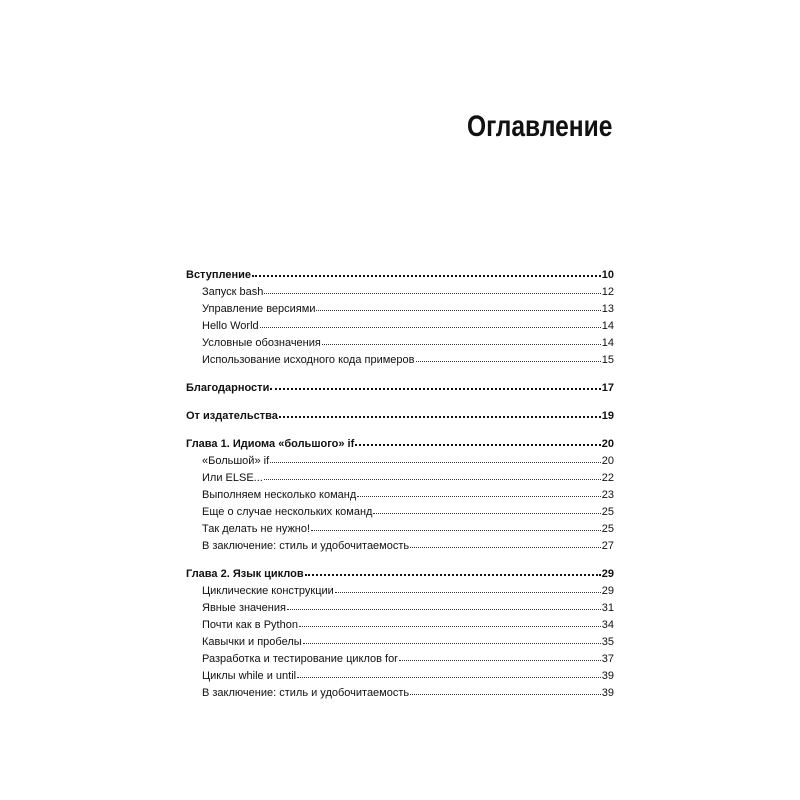 Image resolution: width=800 pixels, height=800 pixels. I want to click on page-number: 10, so click(607, 275).